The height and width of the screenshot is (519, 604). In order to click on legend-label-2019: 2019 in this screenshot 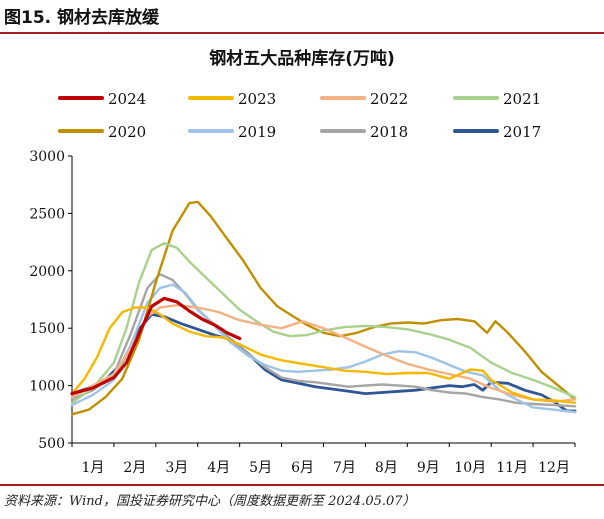, I will do `click(257, 132)`.